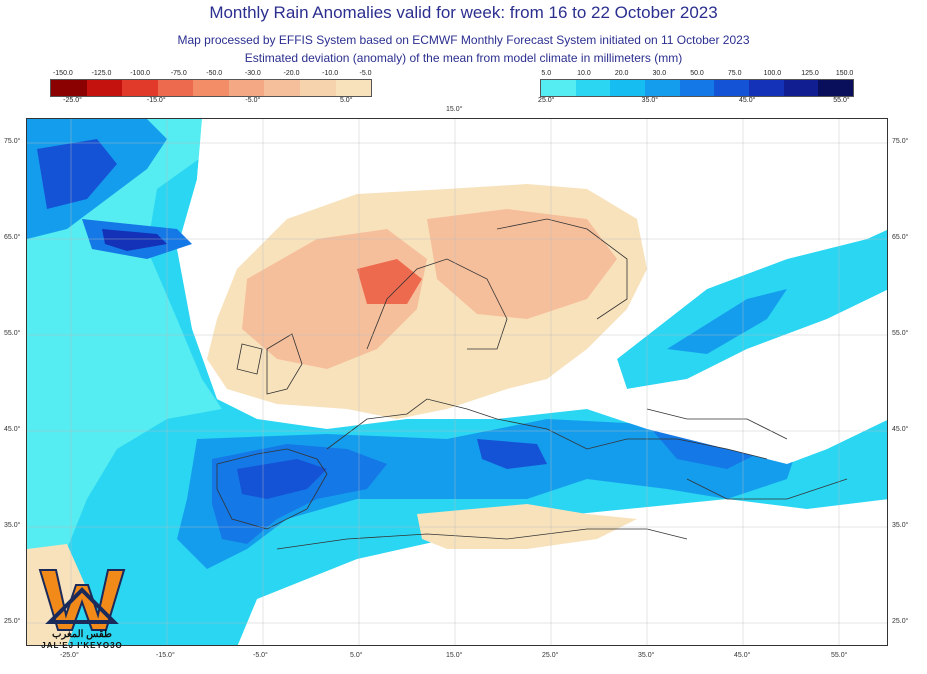 This screenshot has height=674, width=927. I want to click on dry-legend-value: -5.0, so click(365, 73).